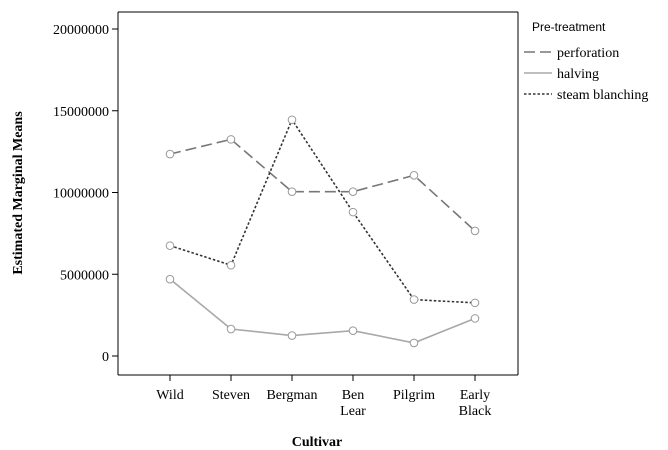  What do you see at coordinates (231, 395) in the screenshot?
I see `x-tick-label: Steven` at bounding box center [231, 395].